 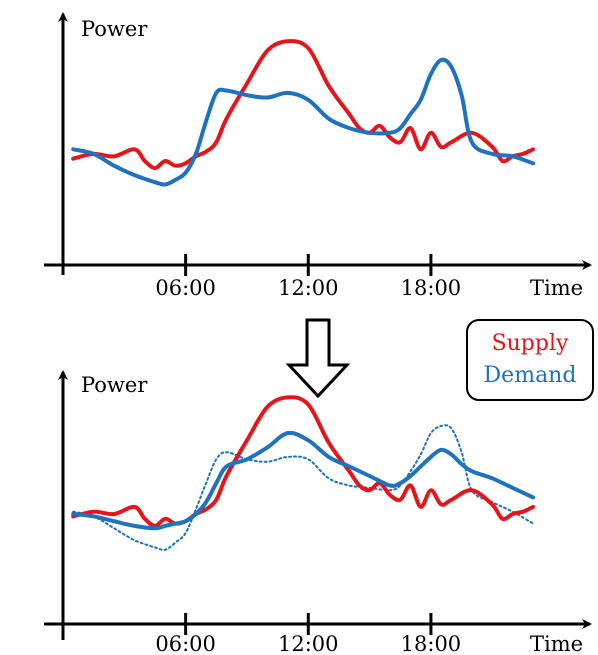 I want to click on legend-demand: Demand, so click(x=530, y=375).